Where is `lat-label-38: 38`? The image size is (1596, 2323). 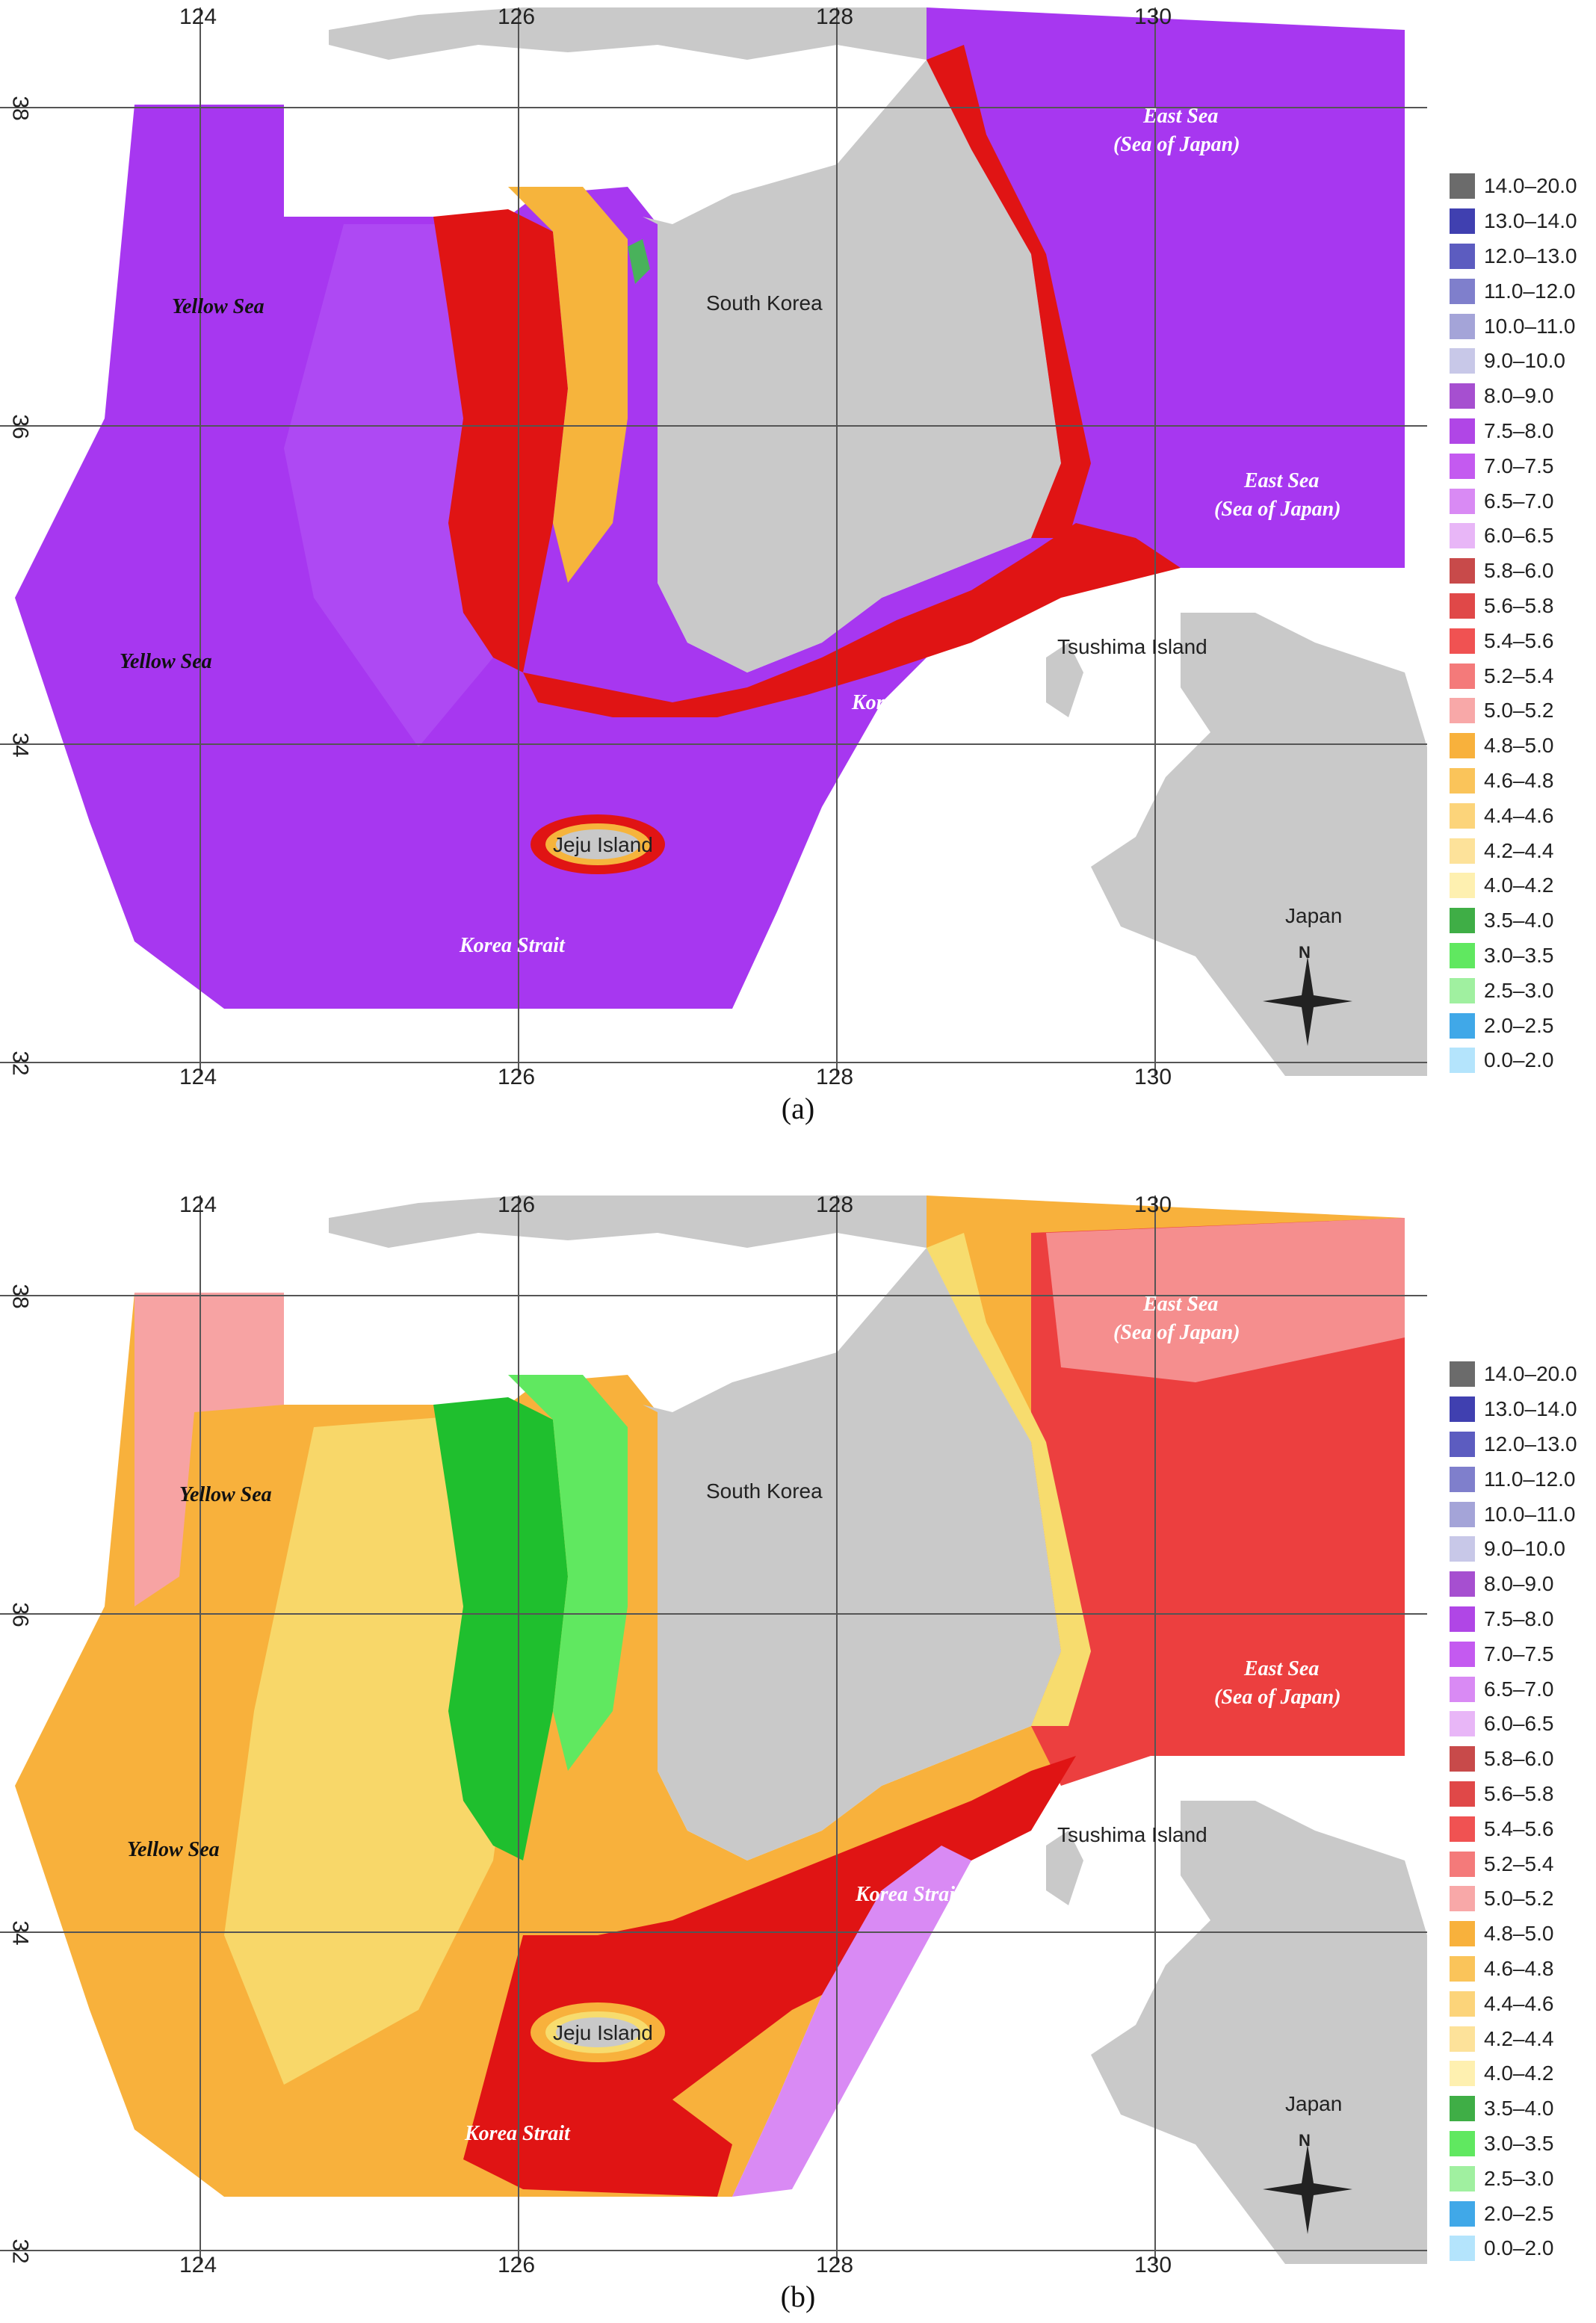 lat-label-38: 38 is located at coordinates (20, 108).